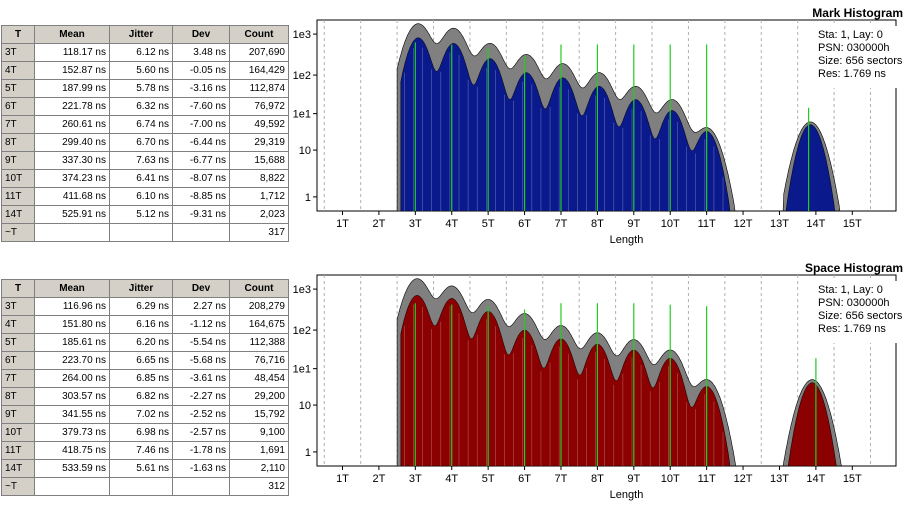  I want to click on y-tick-label: 1e3, so click(302, 35).